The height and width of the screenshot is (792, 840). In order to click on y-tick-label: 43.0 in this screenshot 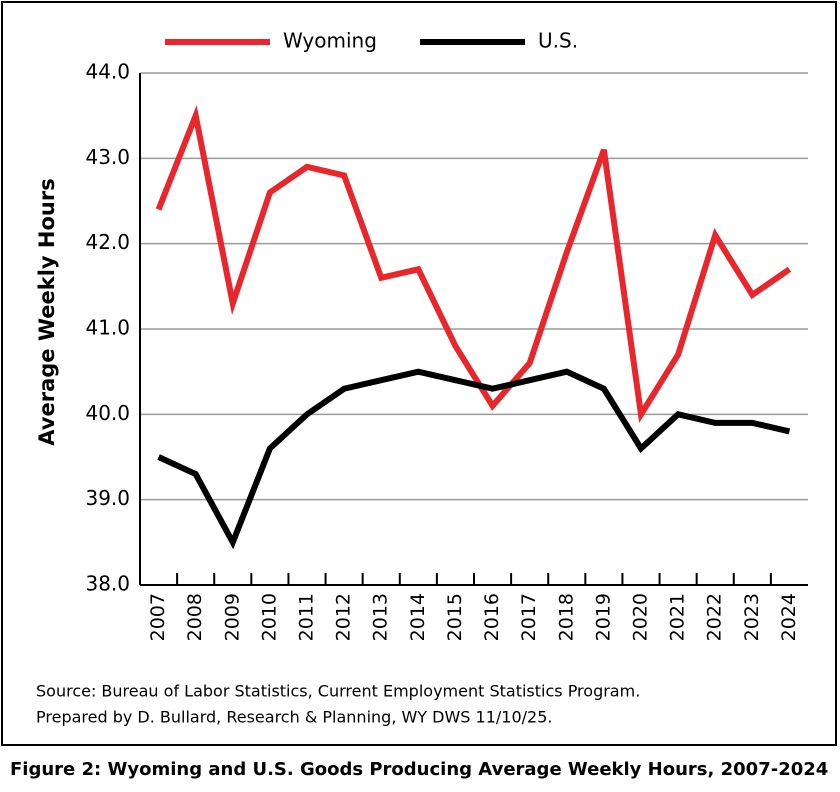, I will do `click(107, 157)`.